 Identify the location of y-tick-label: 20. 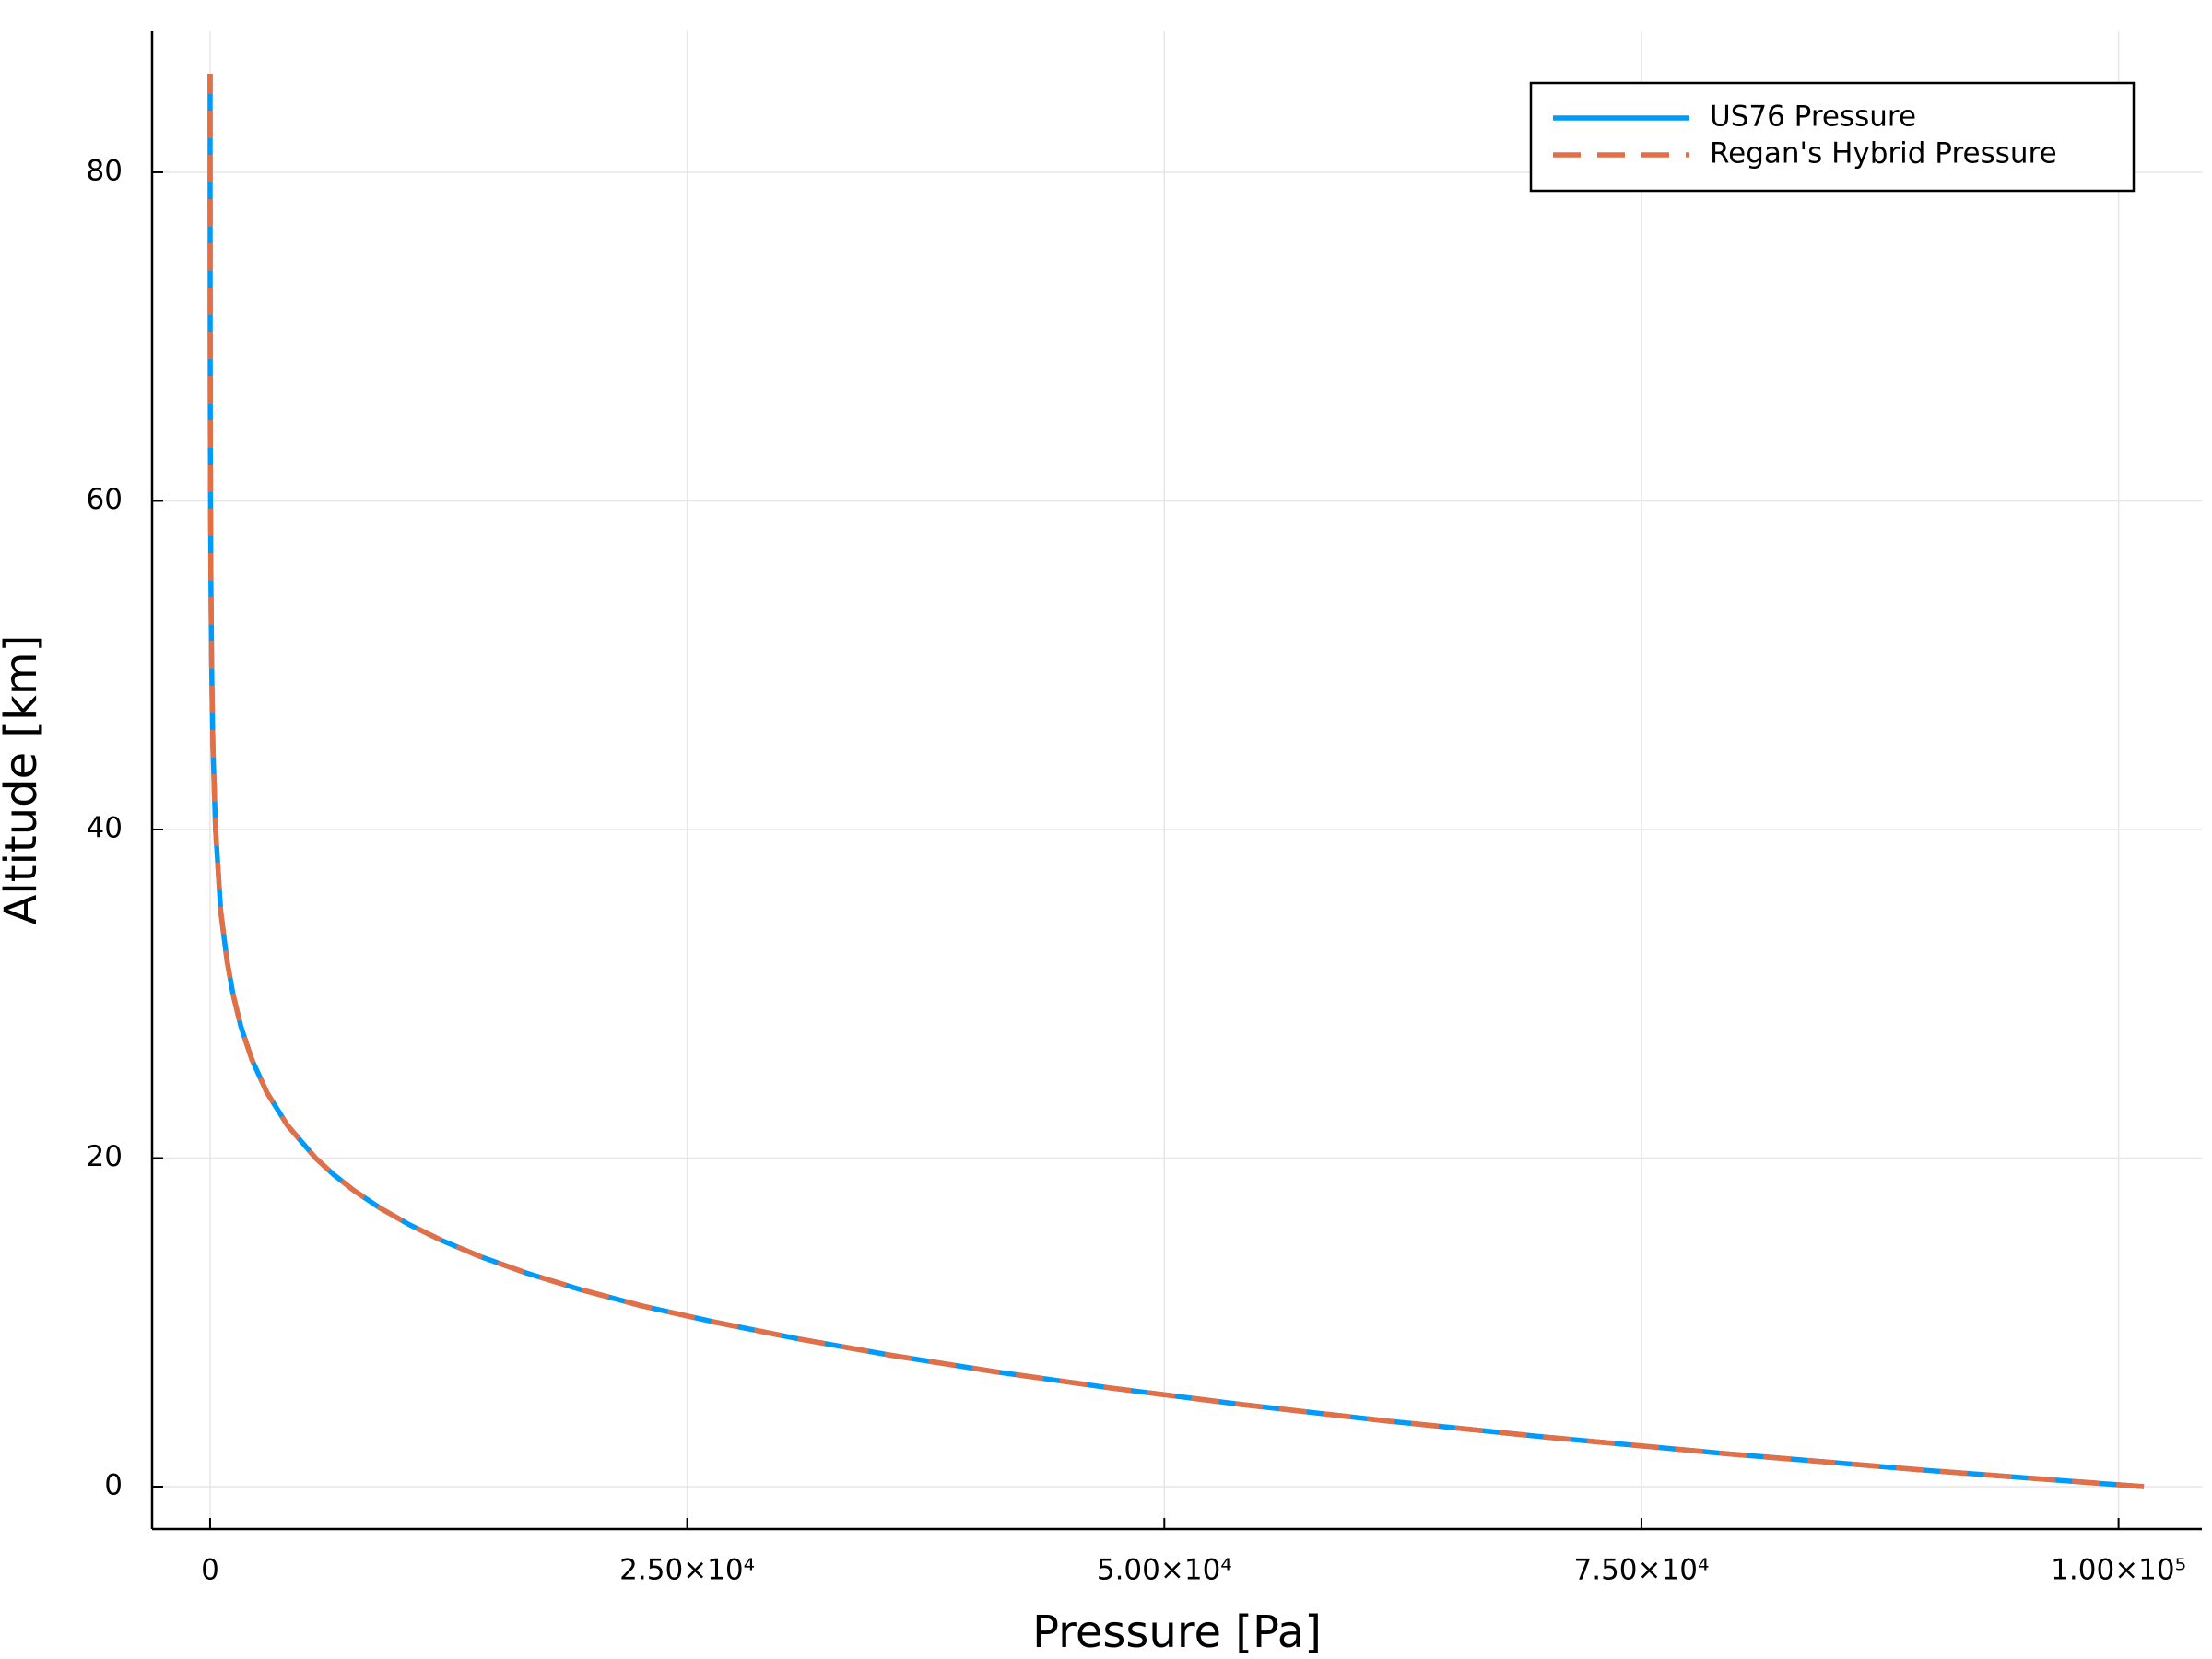
(105, 1156).